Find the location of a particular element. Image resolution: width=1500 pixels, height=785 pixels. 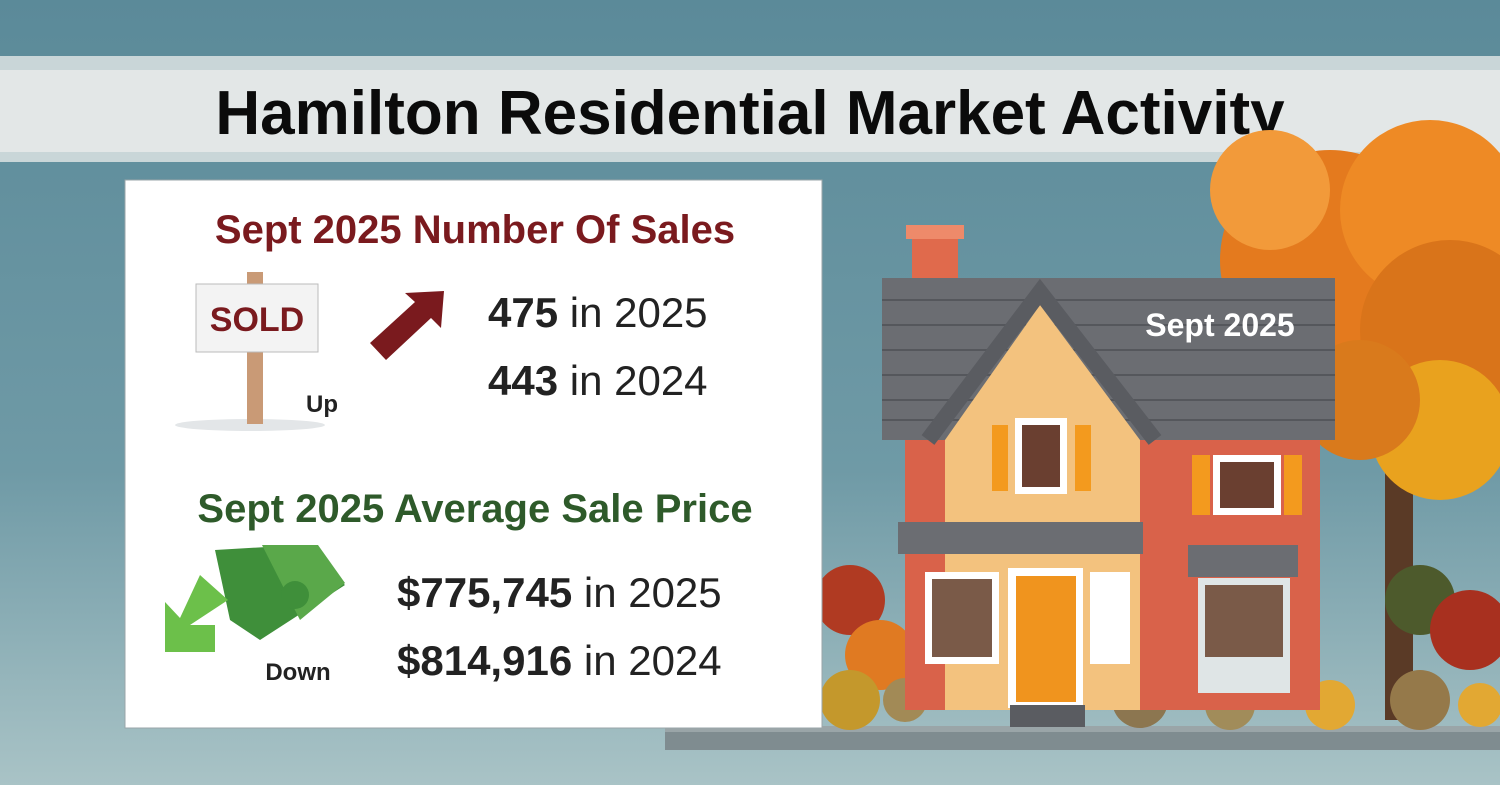

up-arrow is located at coordinates (407, 325).